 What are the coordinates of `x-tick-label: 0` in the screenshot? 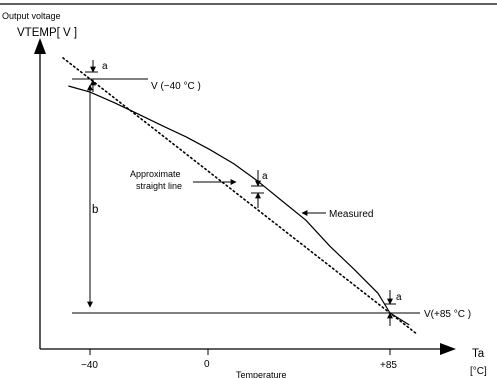 It's located at (207, 364).